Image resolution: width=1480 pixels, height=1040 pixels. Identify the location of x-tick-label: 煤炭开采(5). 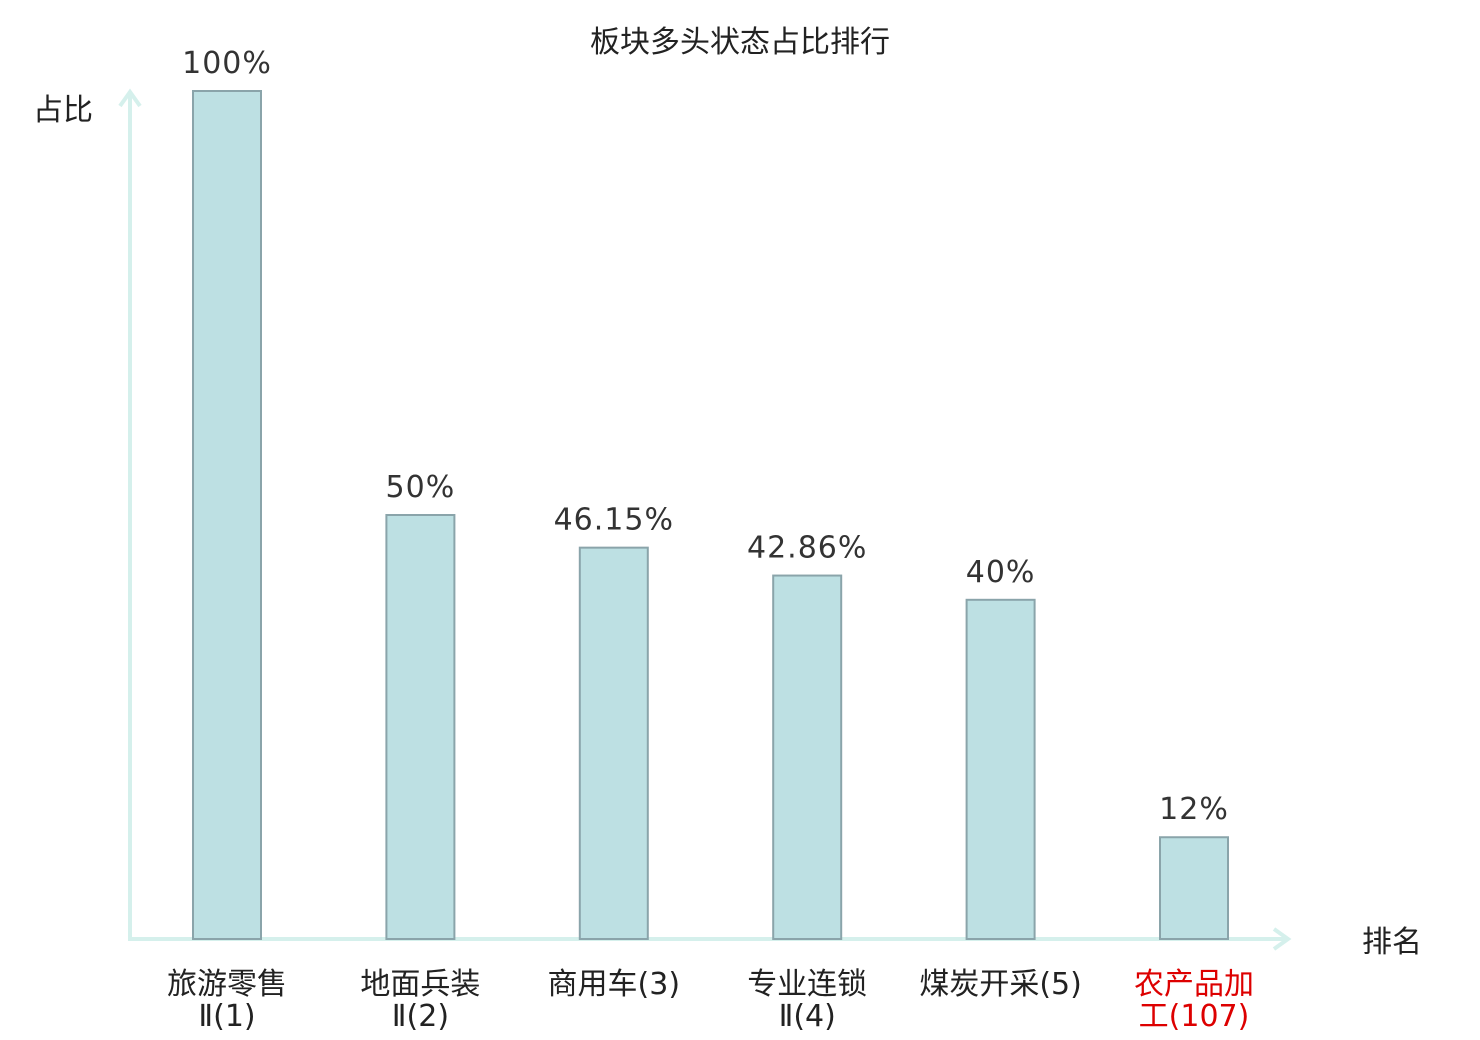
(1000, 984).